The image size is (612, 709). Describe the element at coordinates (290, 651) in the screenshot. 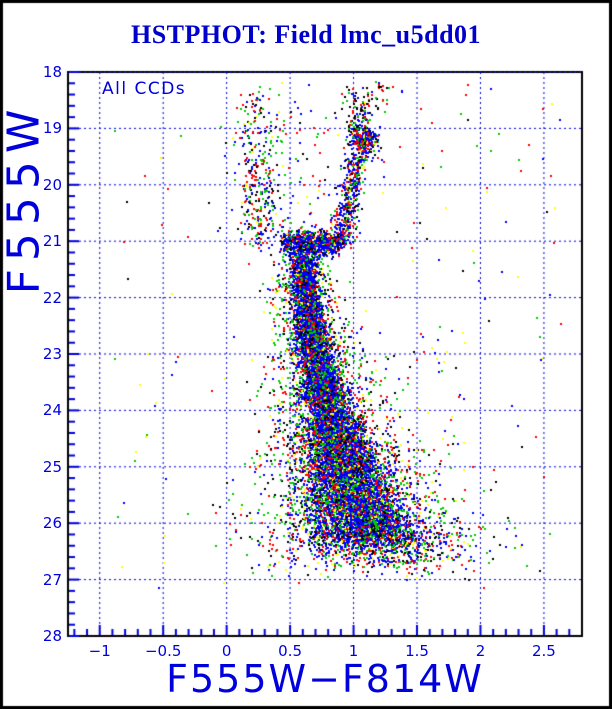

I see `x-tick-label: 0.5` at that location.